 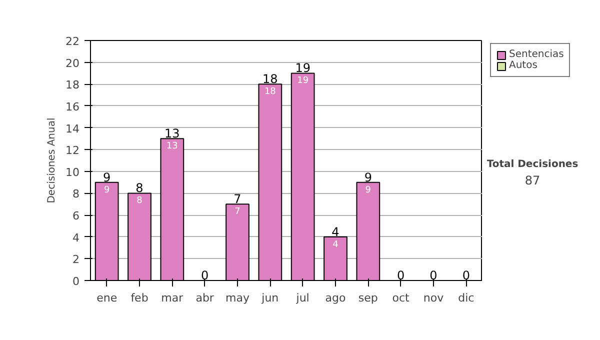 What do you see at coordinates (238, 199) in the screenshot?
I see `total-label: 7` at bounding box center [238, 199].